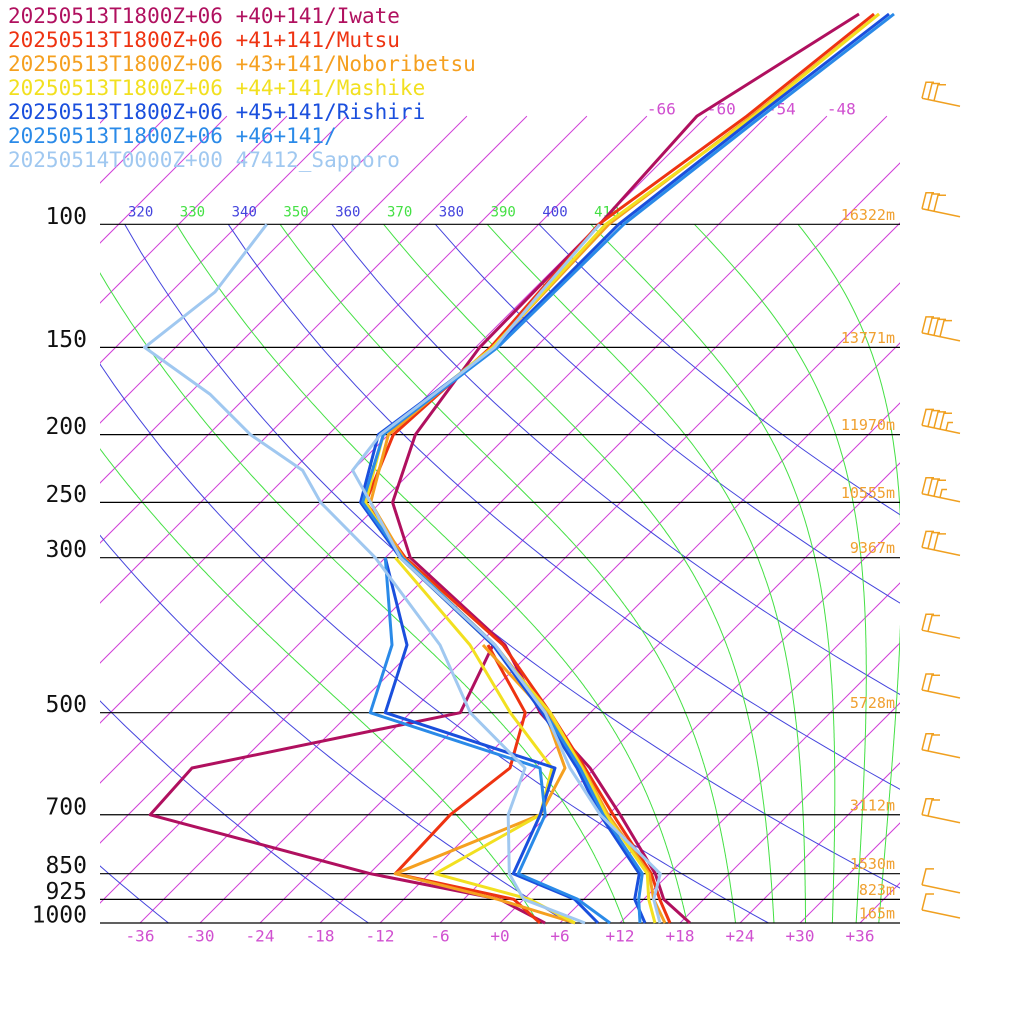 This screenshot has height=1024, width=1024. What do you see at coordinates (66, 705) in the screenshot?
I see `pressure-label: 500` at bounding box center [66, 705].